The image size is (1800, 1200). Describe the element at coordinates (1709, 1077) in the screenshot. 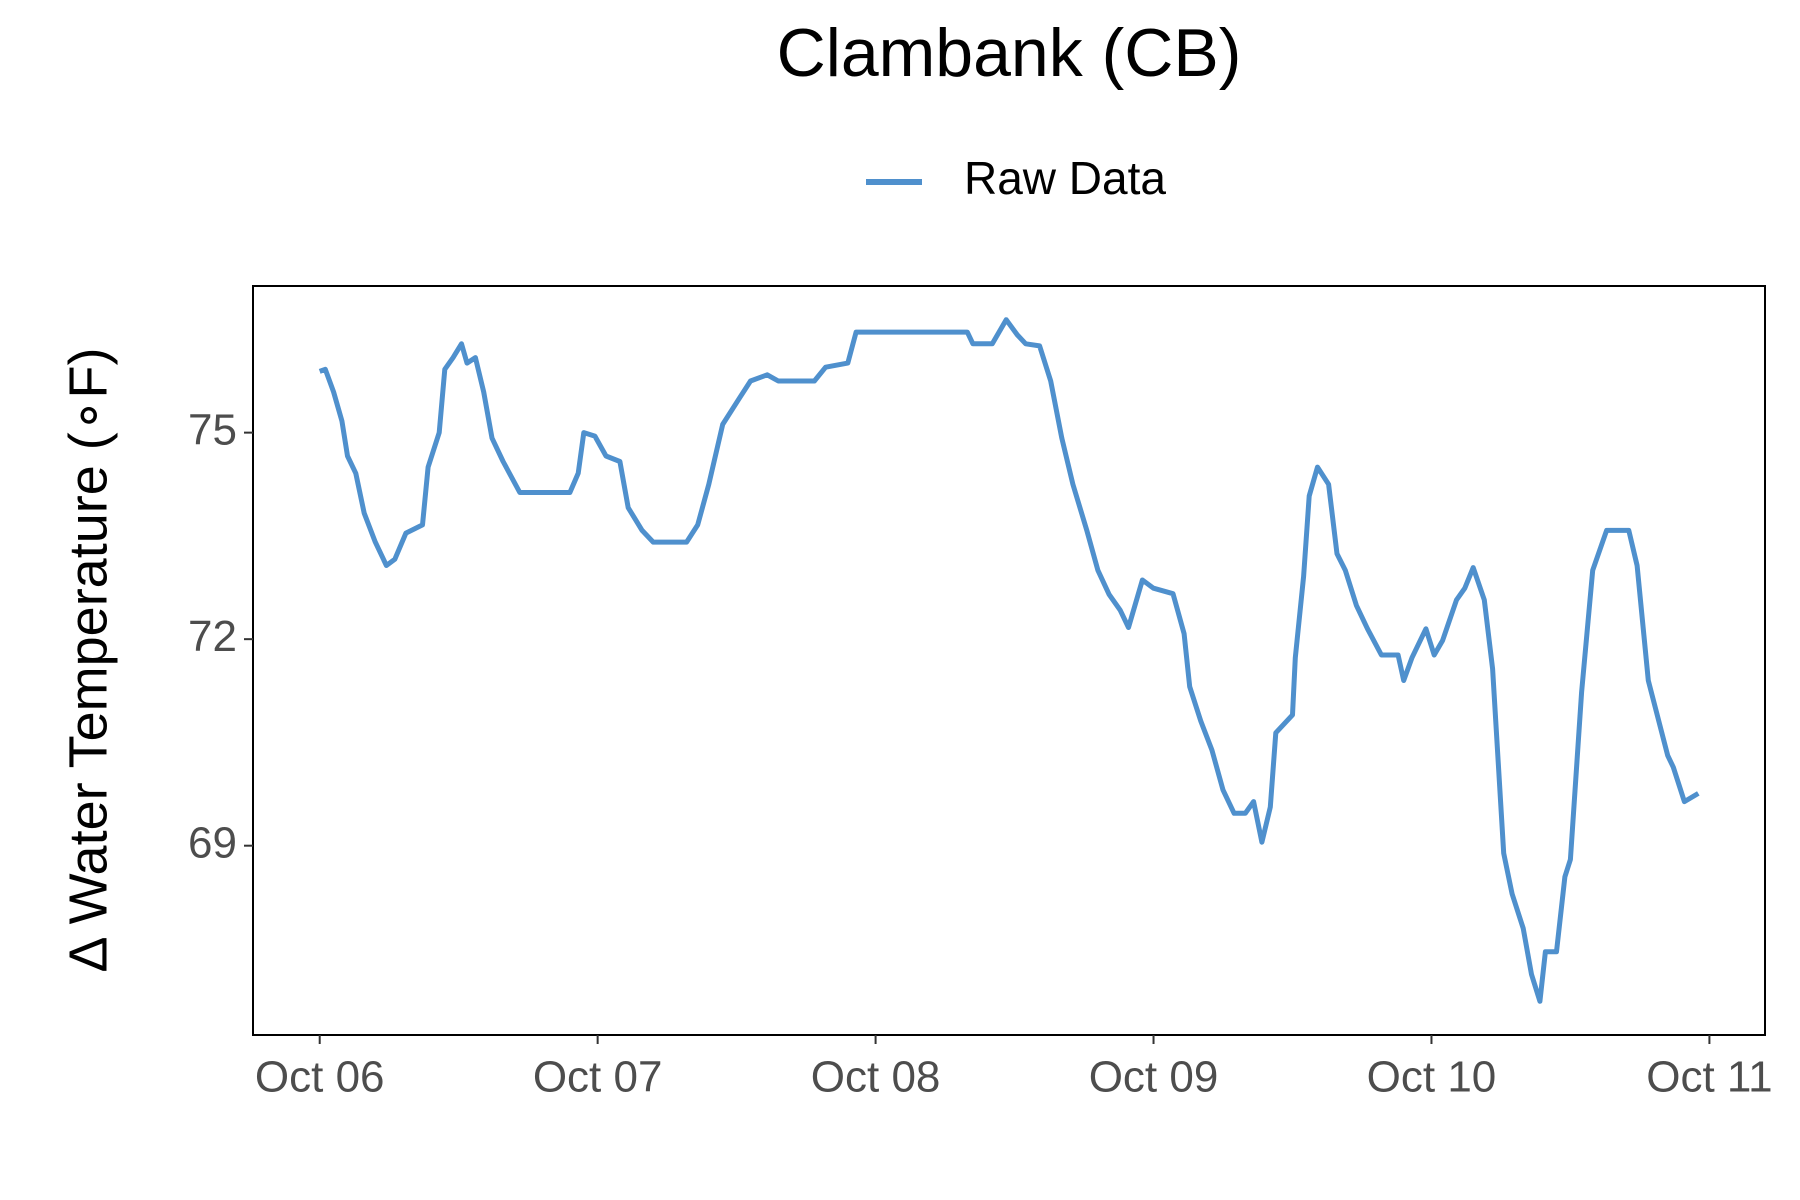

I see `x-tick-label: Oct 11` at that location.